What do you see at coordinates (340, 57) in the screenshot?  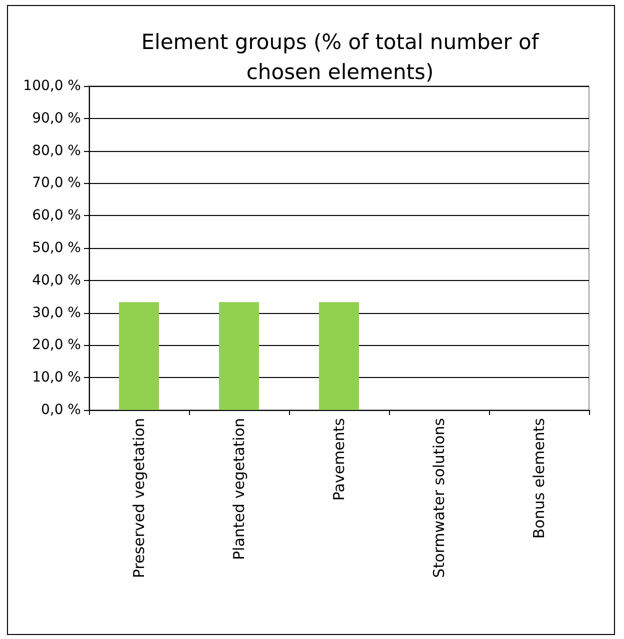 I see `chart-title: Element groups (% of total number of chosen elements)` at bounding box center [340, 57].